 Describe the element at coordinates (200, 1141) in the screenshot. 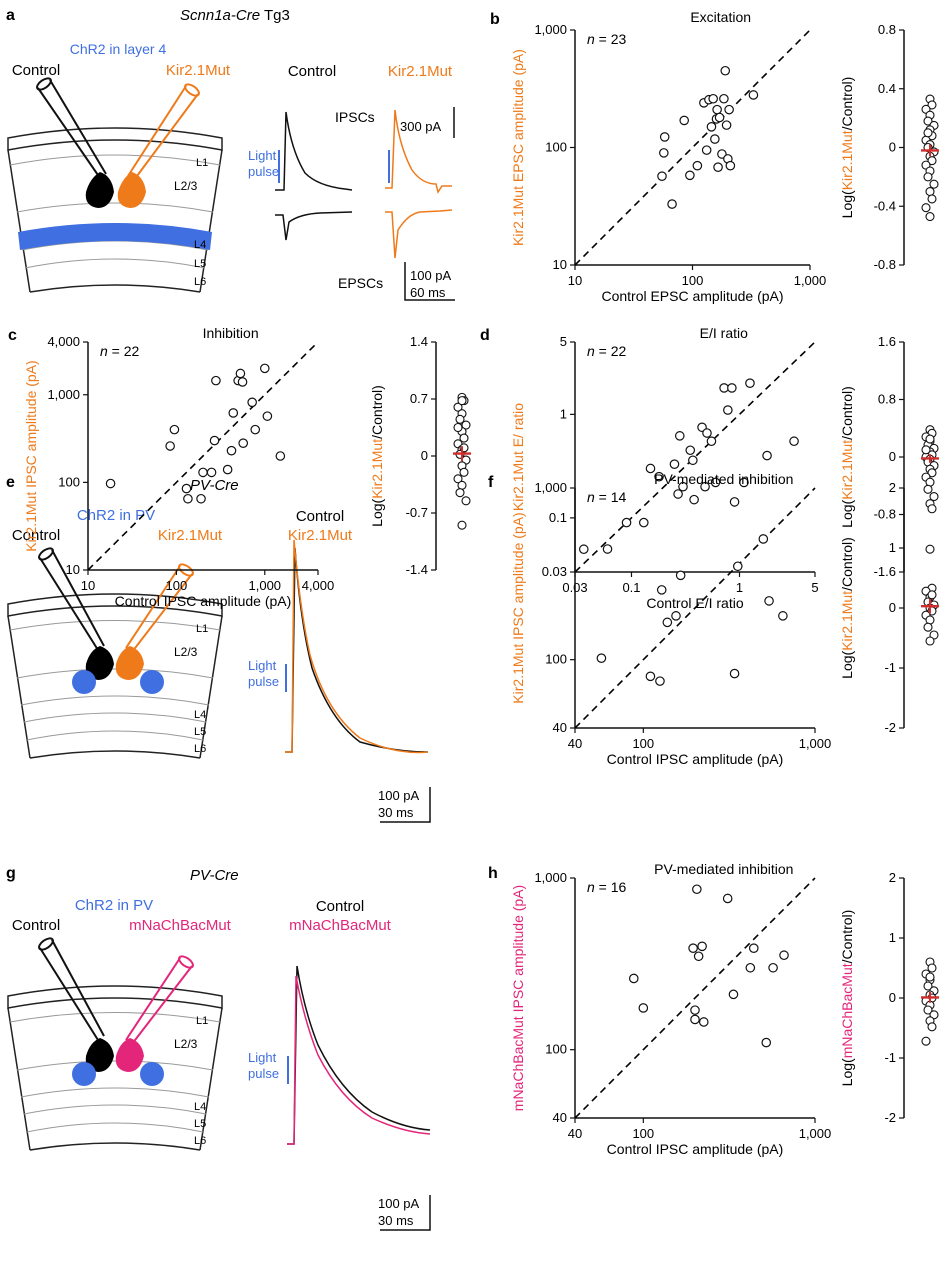

I see `layer-L6-g: L6` at that location.